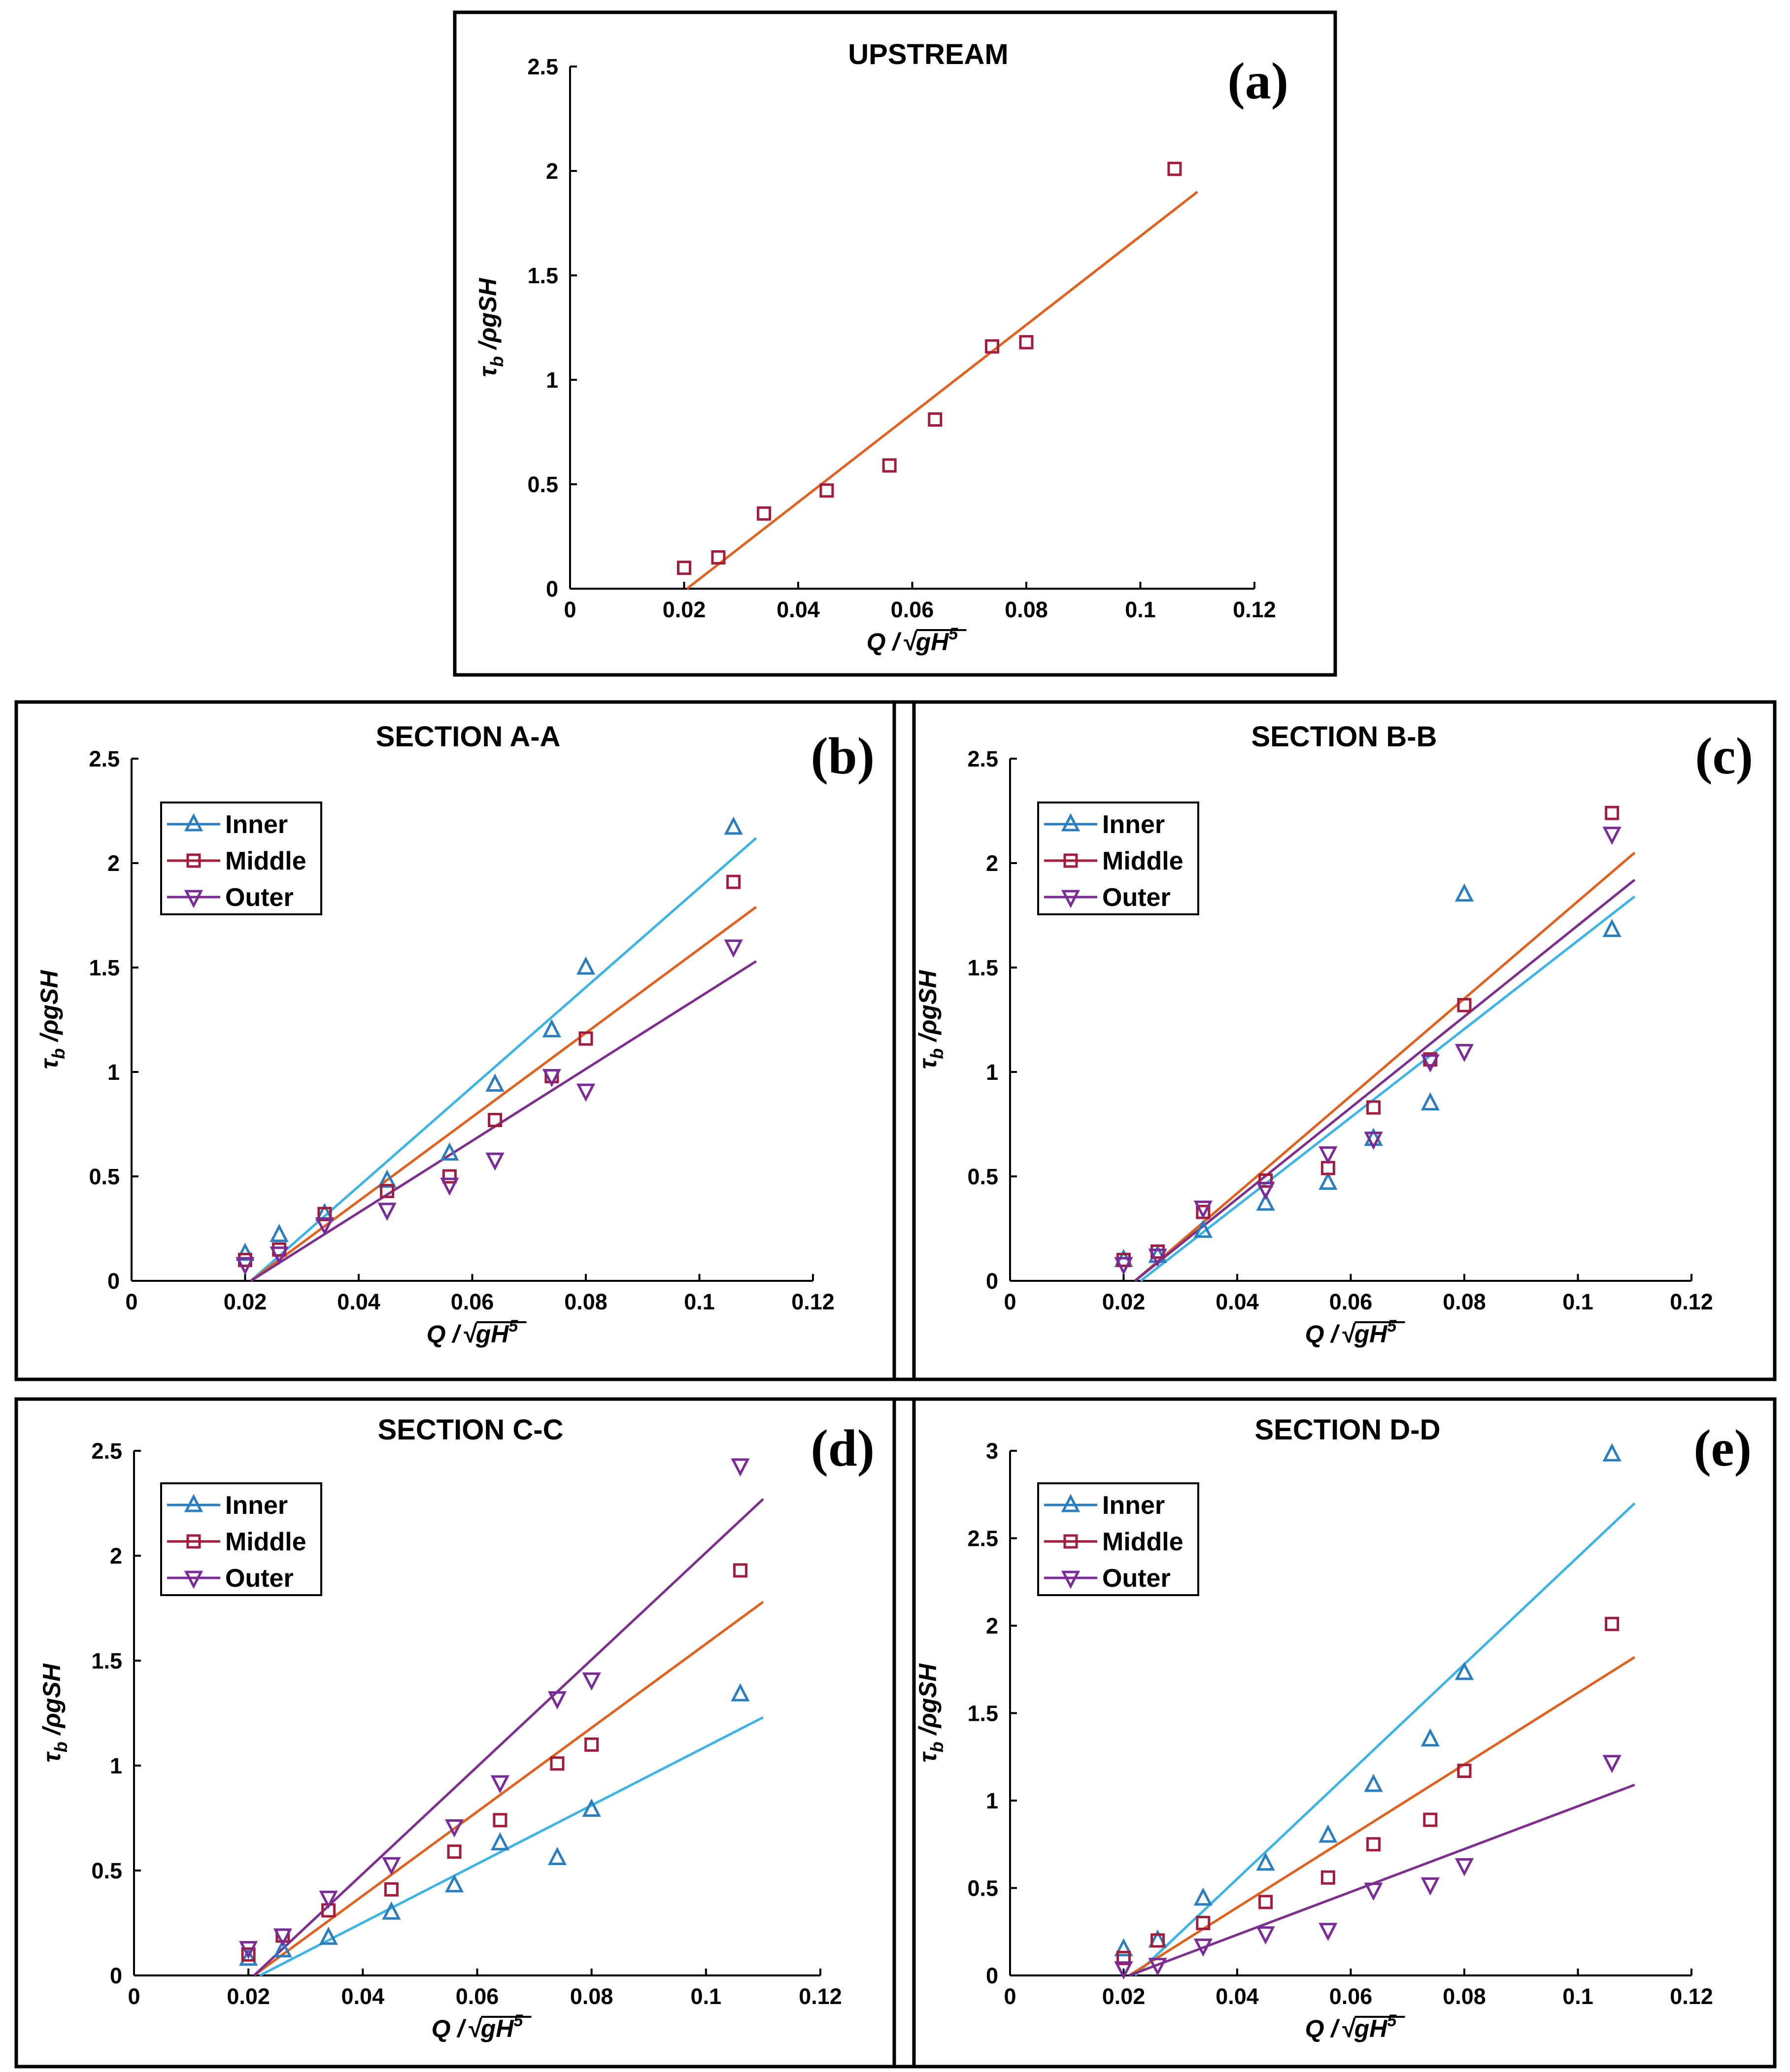  What do you see at coordinates (843, 1448) in the screenshot?
I see `panel-letter: (d)` at bounding box center [843, 1448].